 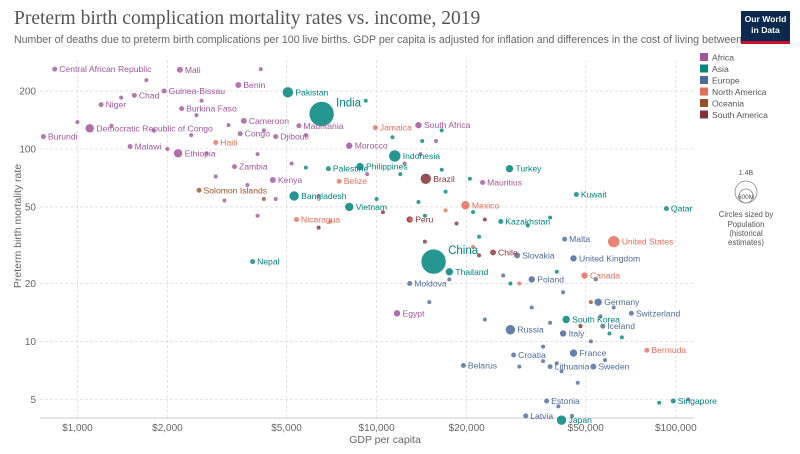 I want to click on point-united-kingdom, so click(x=573, y=258).